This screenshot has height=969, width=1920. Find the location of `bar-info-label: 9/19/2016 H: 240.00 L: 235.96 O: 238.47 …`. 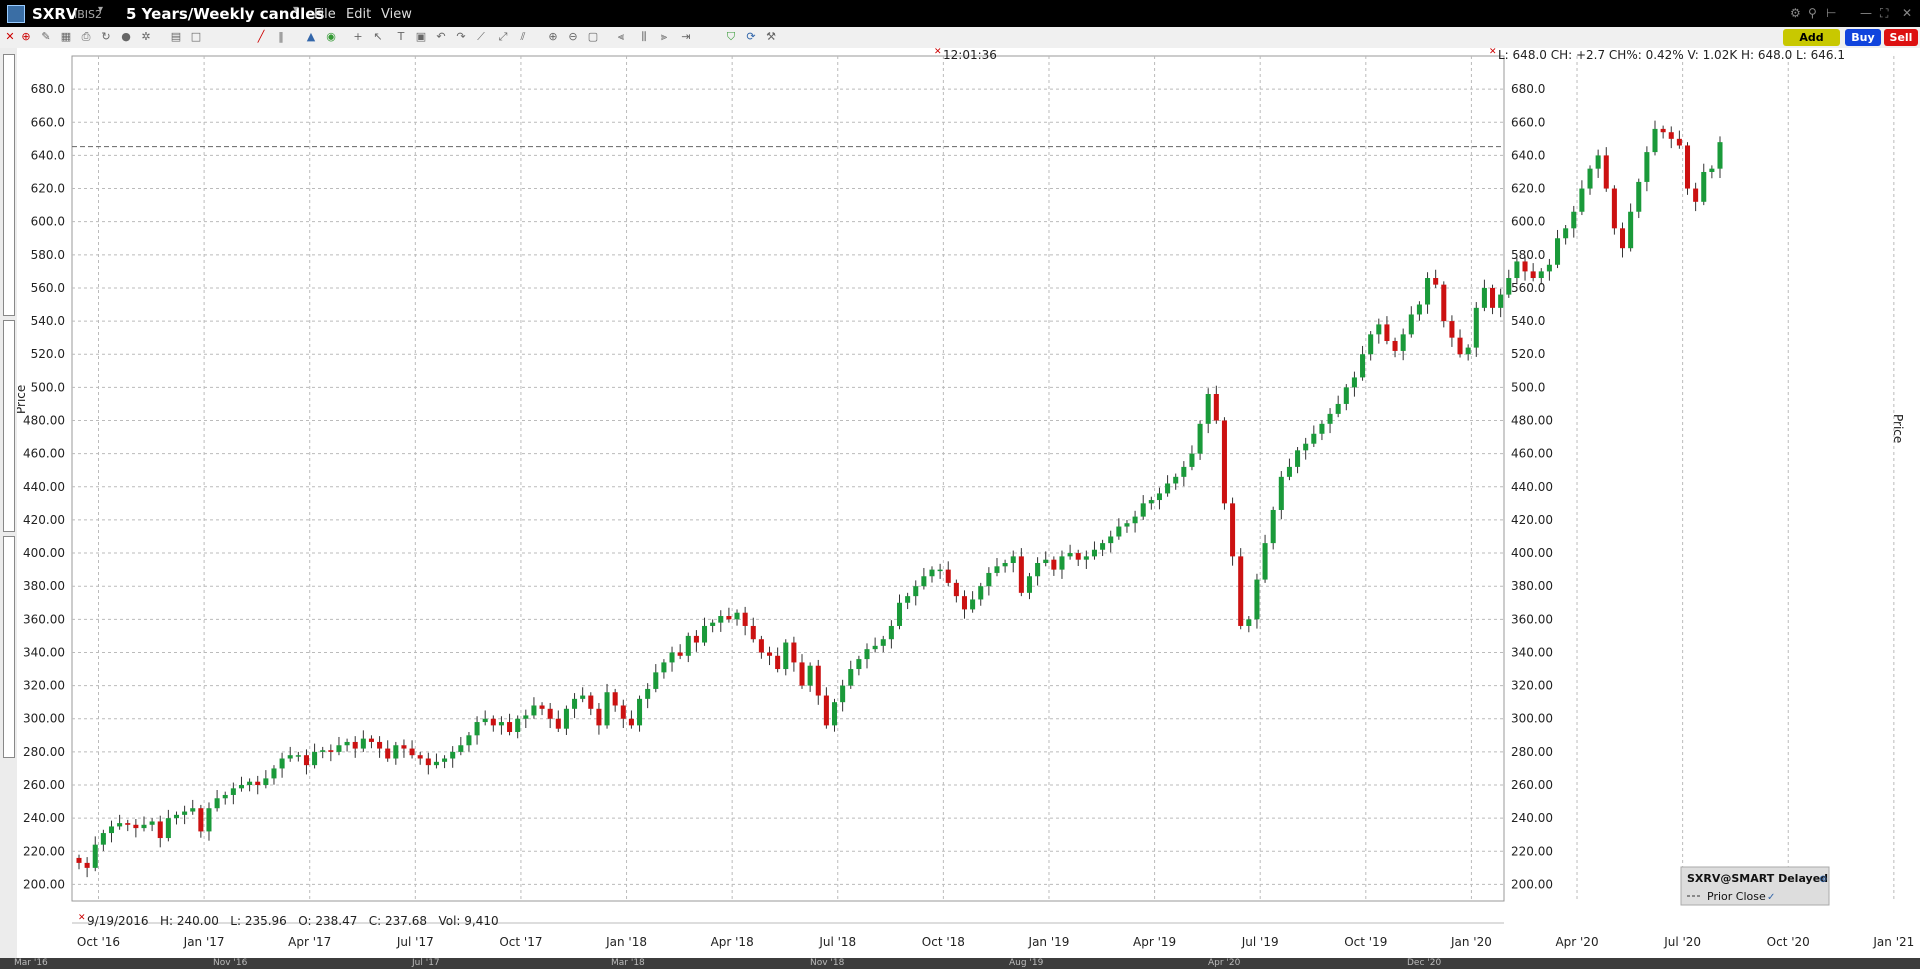

bar-info-label: 9/19/2016 H: 240.00 L: 235.96 O: 238.47 … is located at coordinates (293, 921).